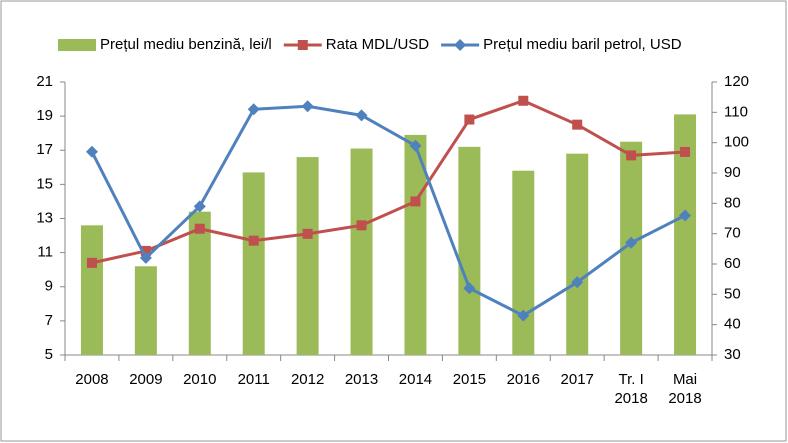  I want to click on y-tick-label: 11, so click(45, 252).